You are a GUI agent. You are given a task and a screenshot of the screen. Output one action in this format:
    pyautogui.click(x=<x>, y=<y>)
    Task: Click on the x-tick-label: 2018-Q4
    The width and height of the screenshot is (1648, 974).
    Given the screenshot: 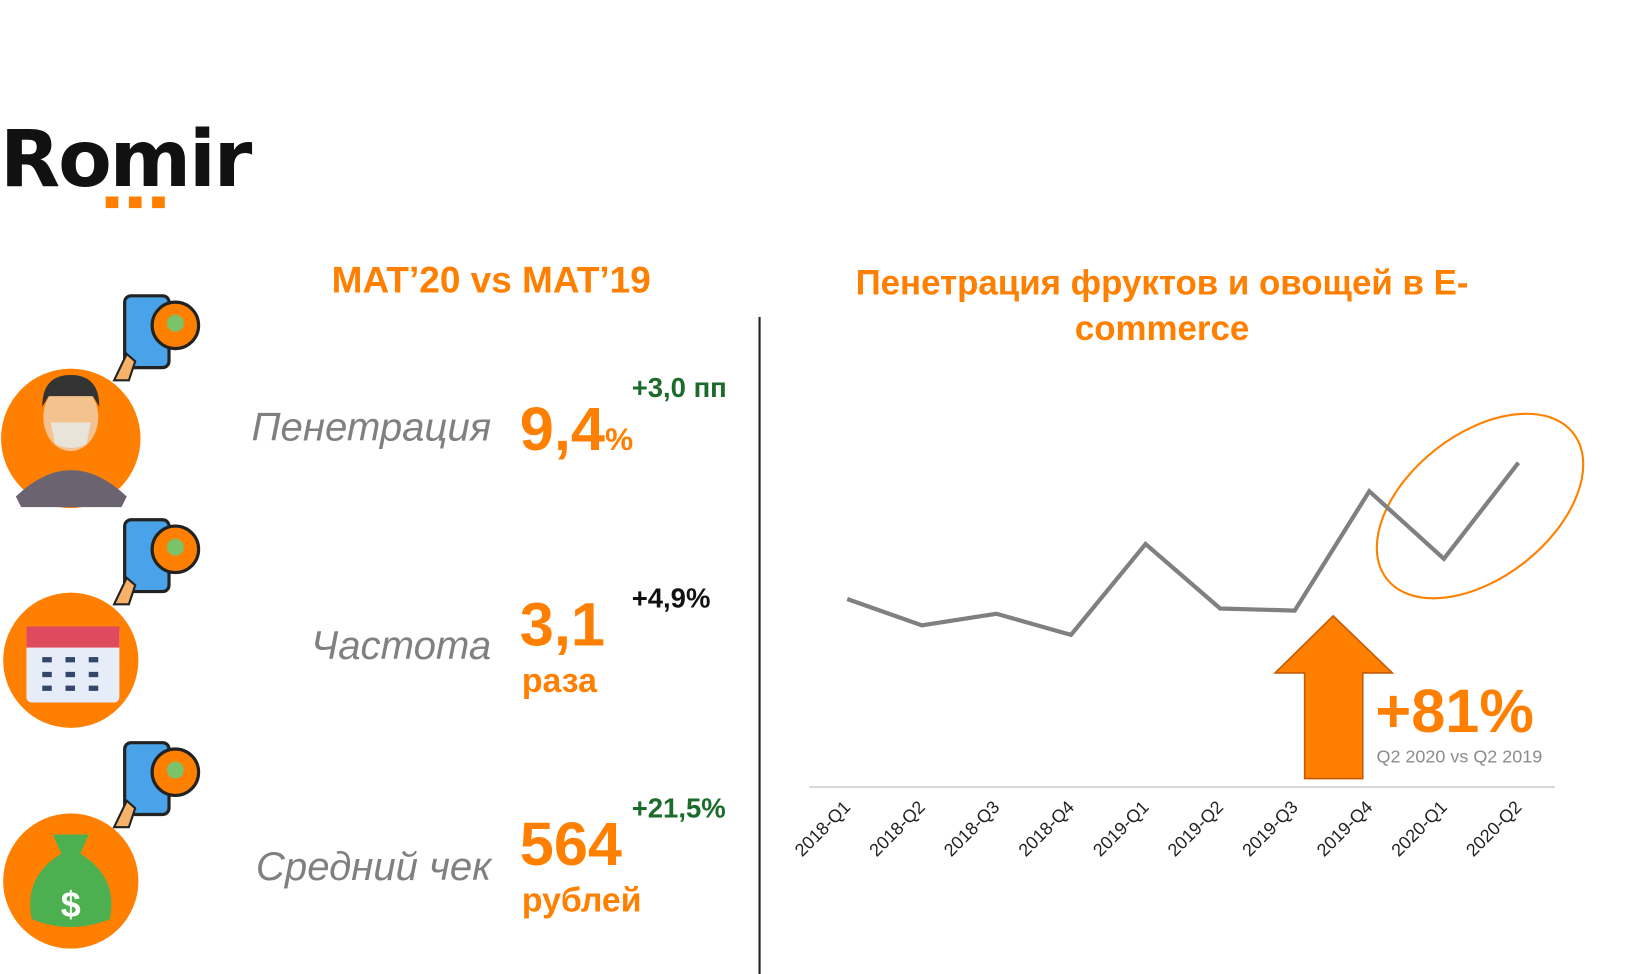 What is the action you would take?
    pyautogui.click(x=1047, y=829)
    